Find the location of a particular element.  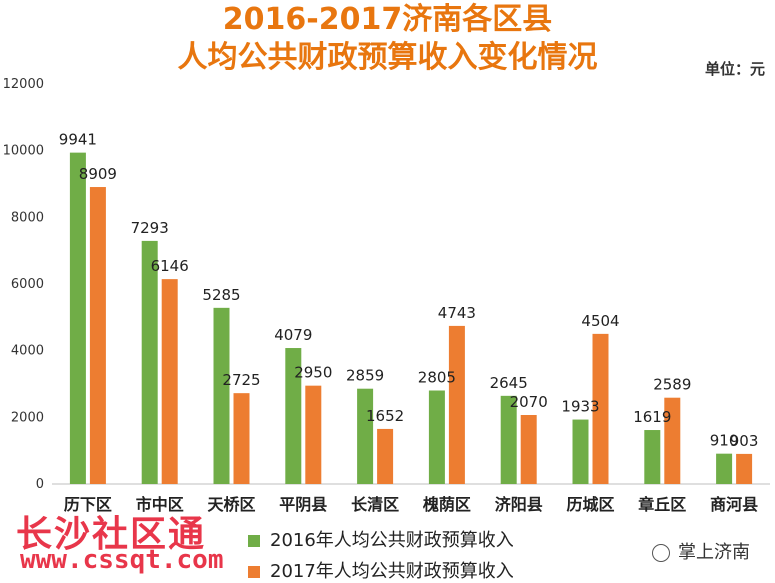

category-label: 长清区 is located at coordinates (375, 504).